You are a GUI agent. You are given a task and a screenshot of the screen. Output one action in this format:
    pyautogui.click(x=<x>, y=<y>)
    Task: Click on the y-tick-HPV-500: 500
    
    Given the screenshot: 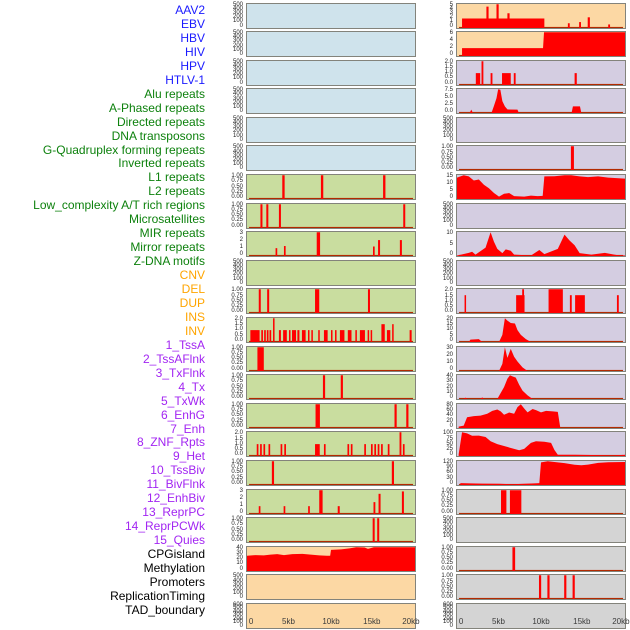 What is the action you would take?
    pyautogui.click(x=237, y=118)
    